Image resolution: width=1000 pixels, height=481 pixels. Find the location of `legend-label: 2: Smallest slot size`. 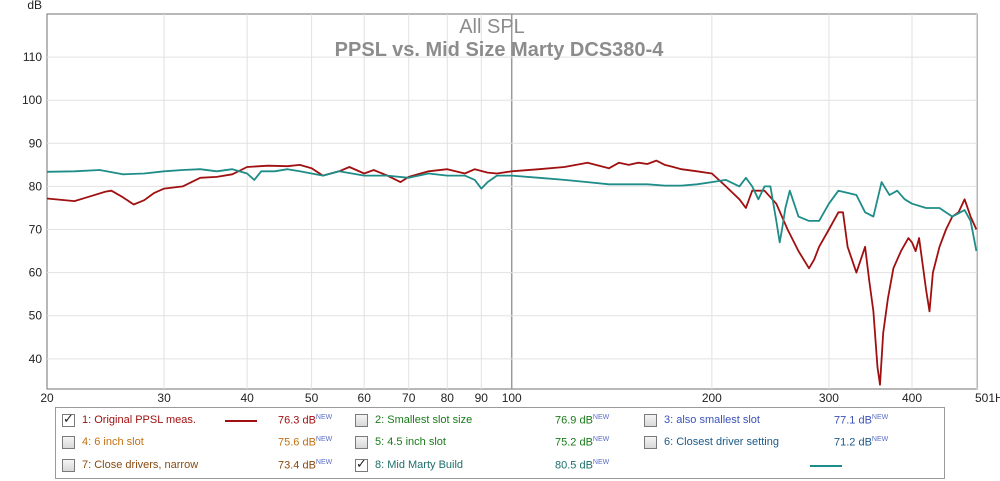

legend-label: 2: Smallest slot size is located at coordinates (424, 420).